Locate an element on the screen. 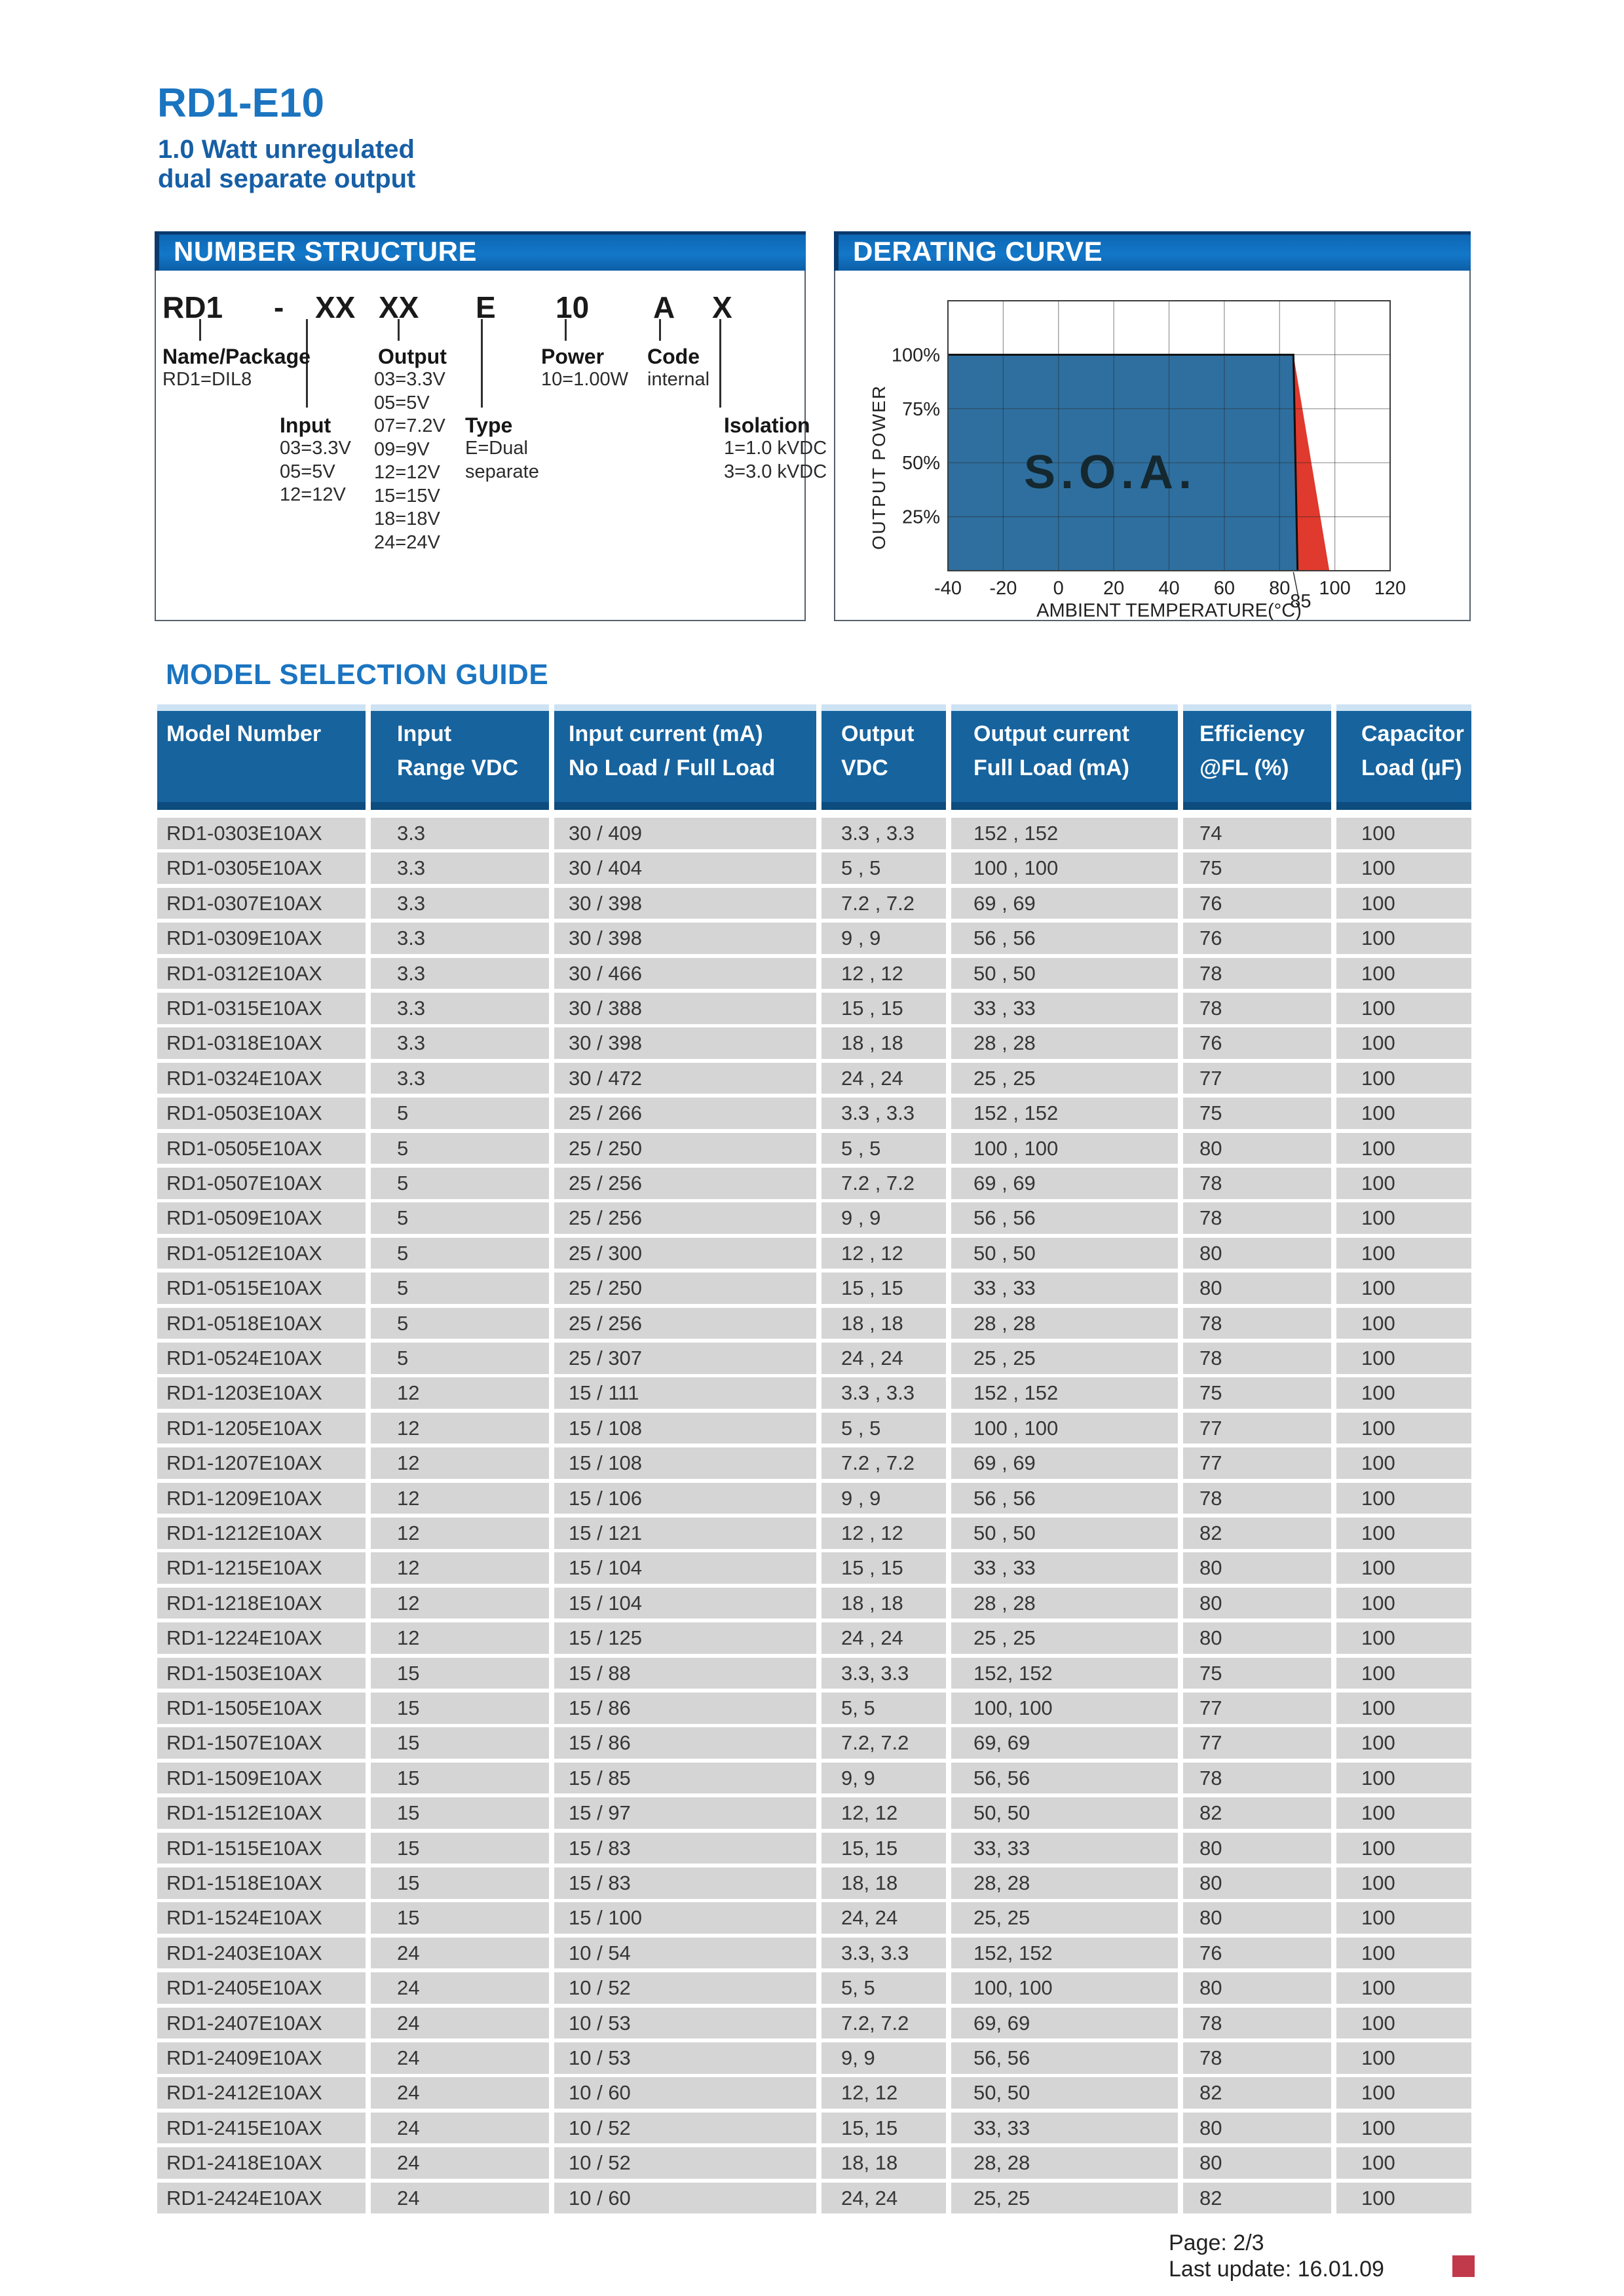  derating-curve-header: DERATING CURVE is located at coordinates (1152, 251).